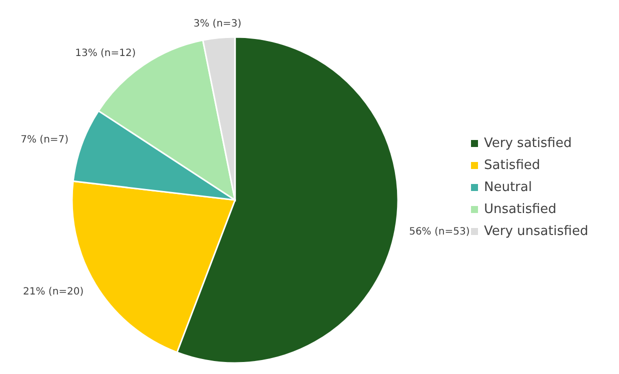  What do you see at coordinates (512, 165) in the screenshot?
I see `legend-label: Satisfied` at bounding box center [512, 165].